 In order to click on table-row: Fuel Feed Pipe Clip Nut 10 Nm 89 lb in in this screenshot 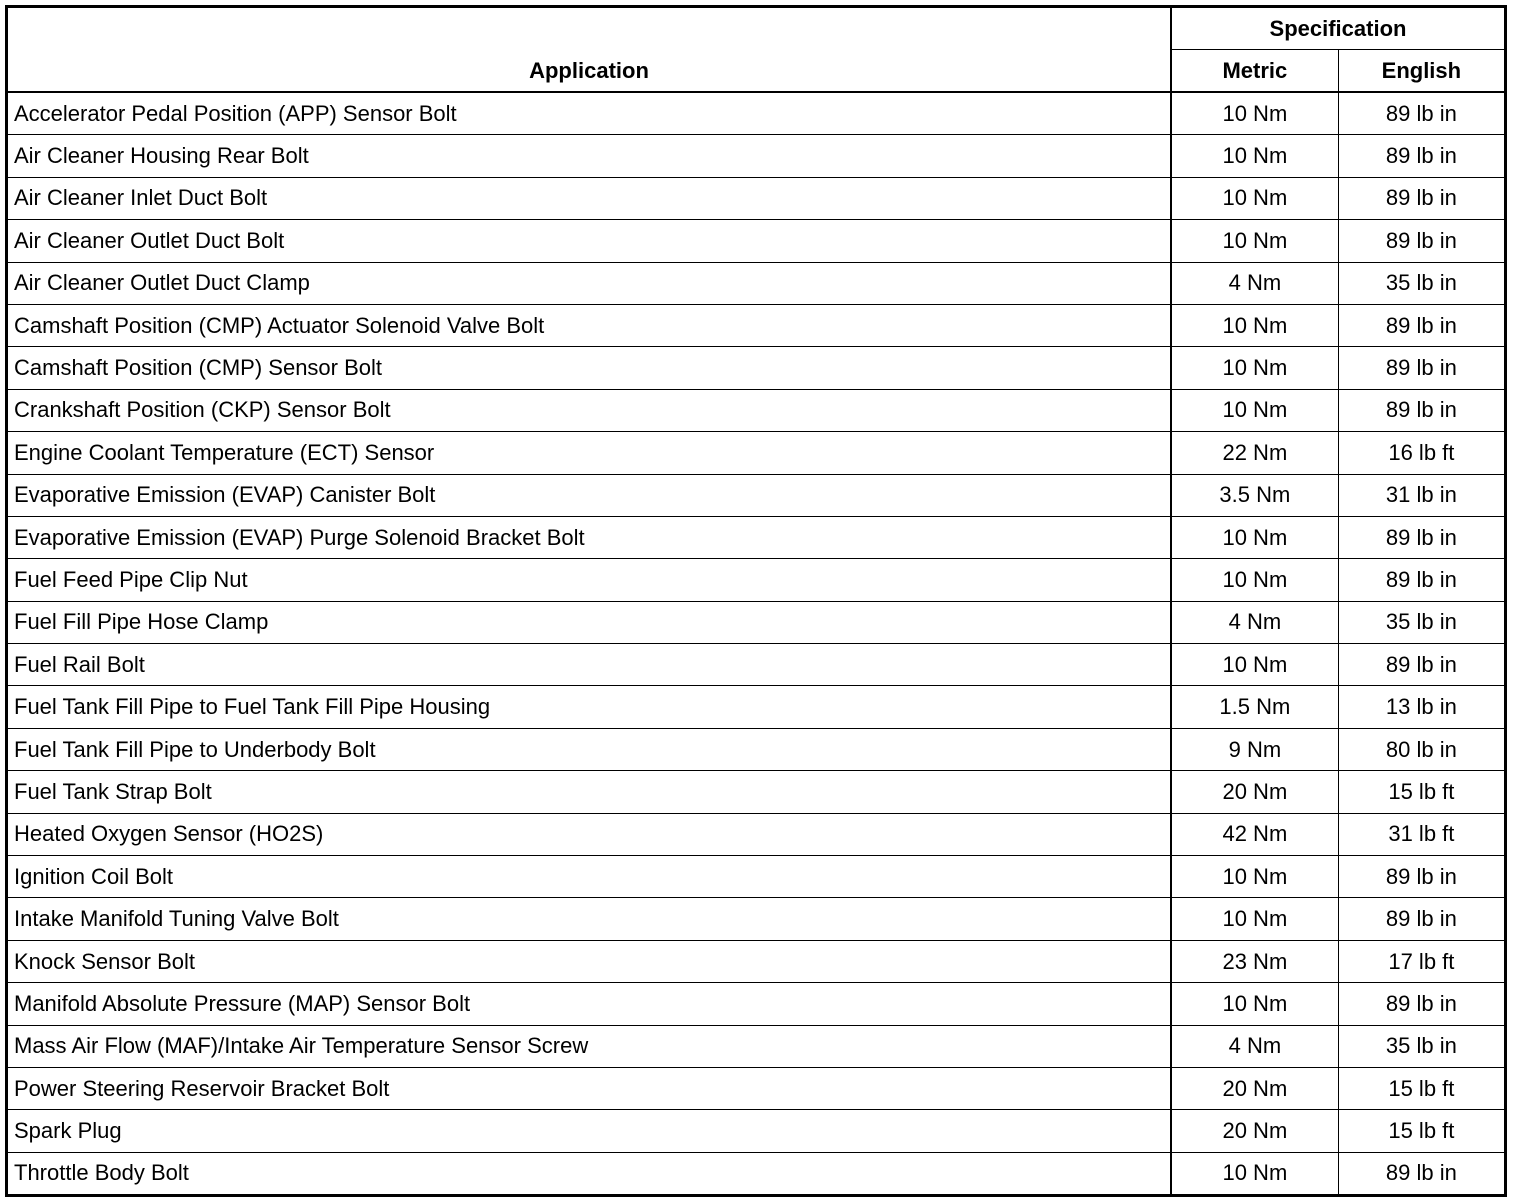, I will do `click(756, 580)`.